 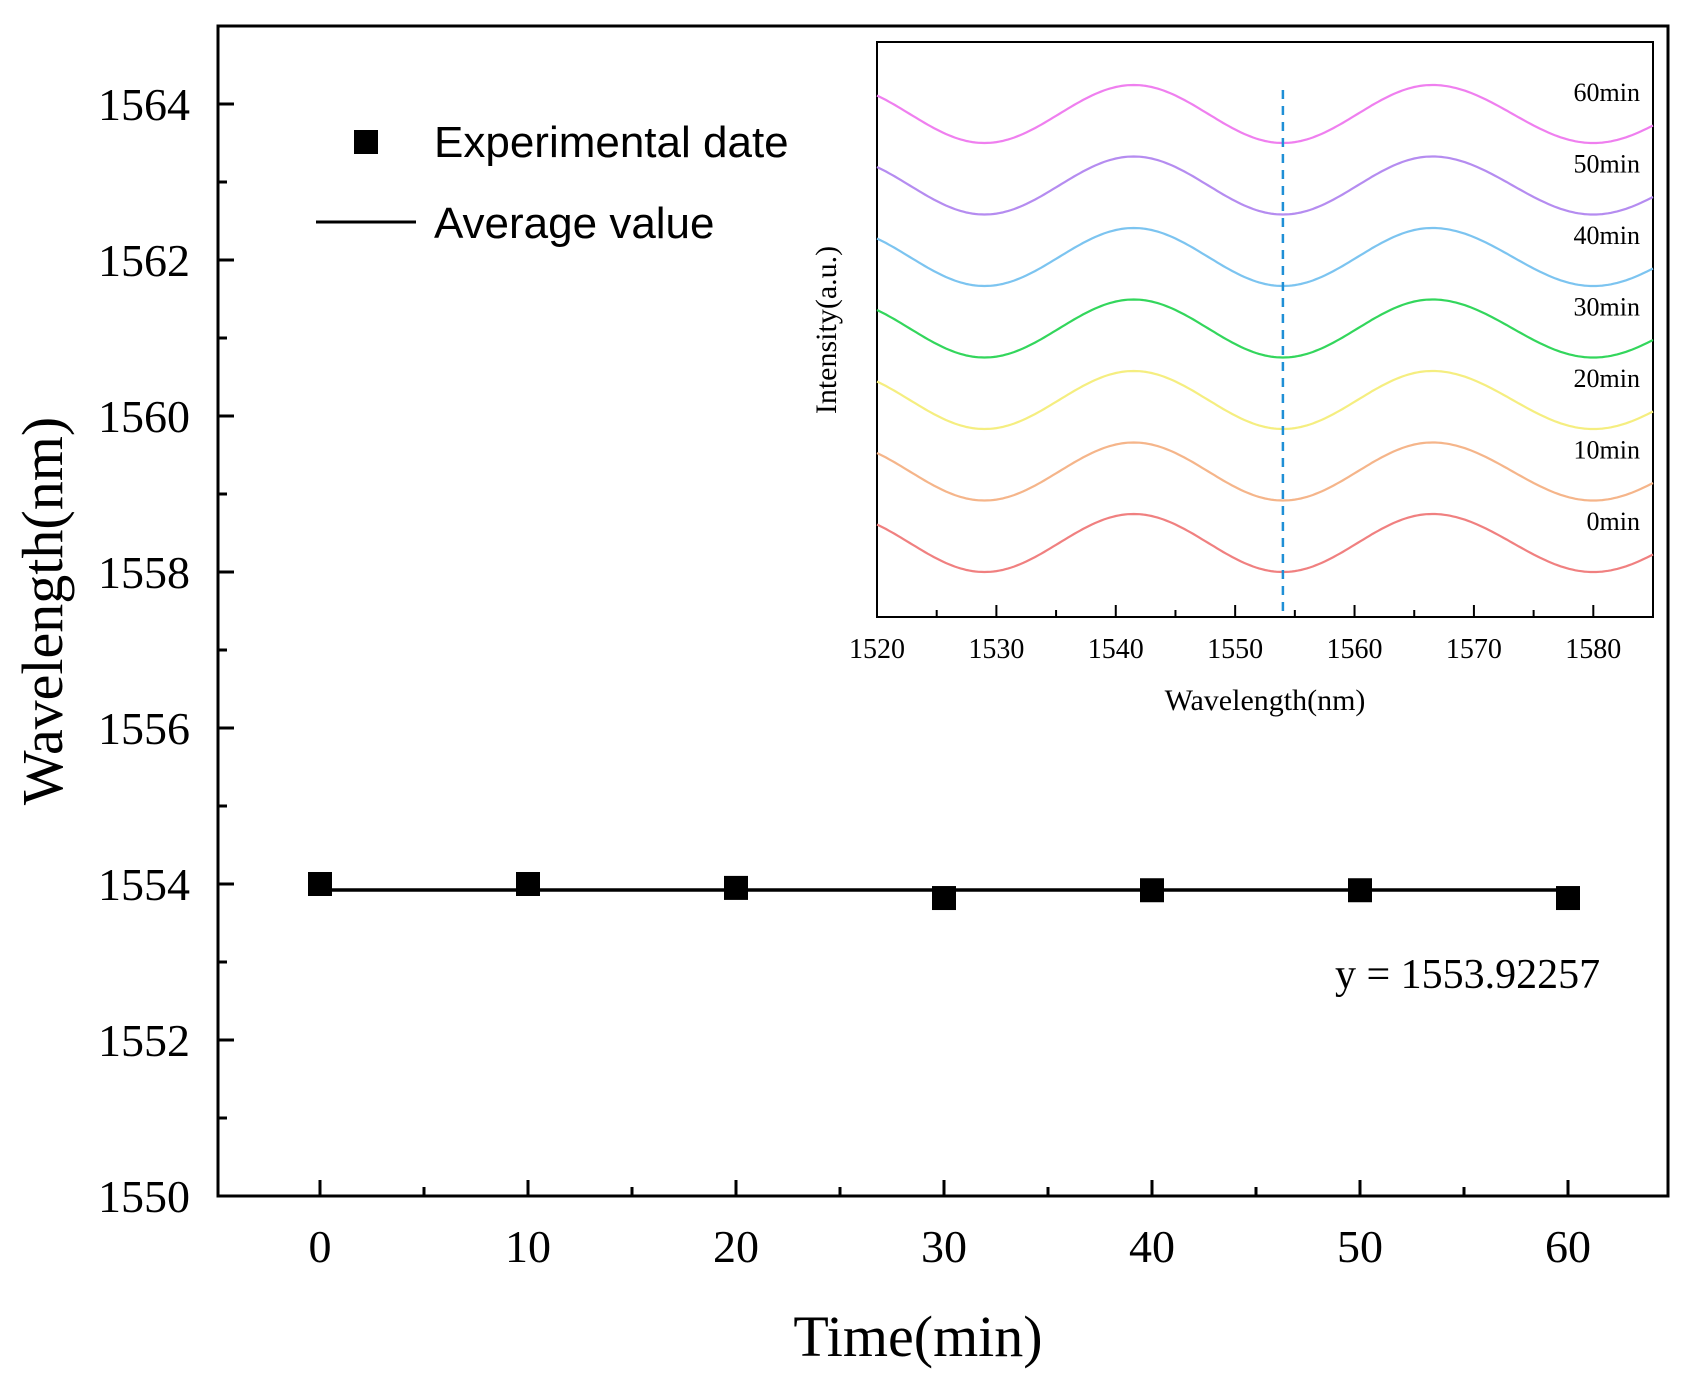 What do you see at coordinates (144, 416) in the screenshot?
I see `main-y-tick-label: 1560` at bounding box center [144, 416].